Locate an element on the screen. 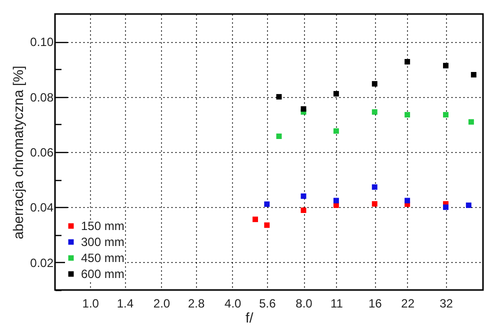 This screenshot has width=494, height=331. x-tick-label: 16 is located at coordinates (375, 303).